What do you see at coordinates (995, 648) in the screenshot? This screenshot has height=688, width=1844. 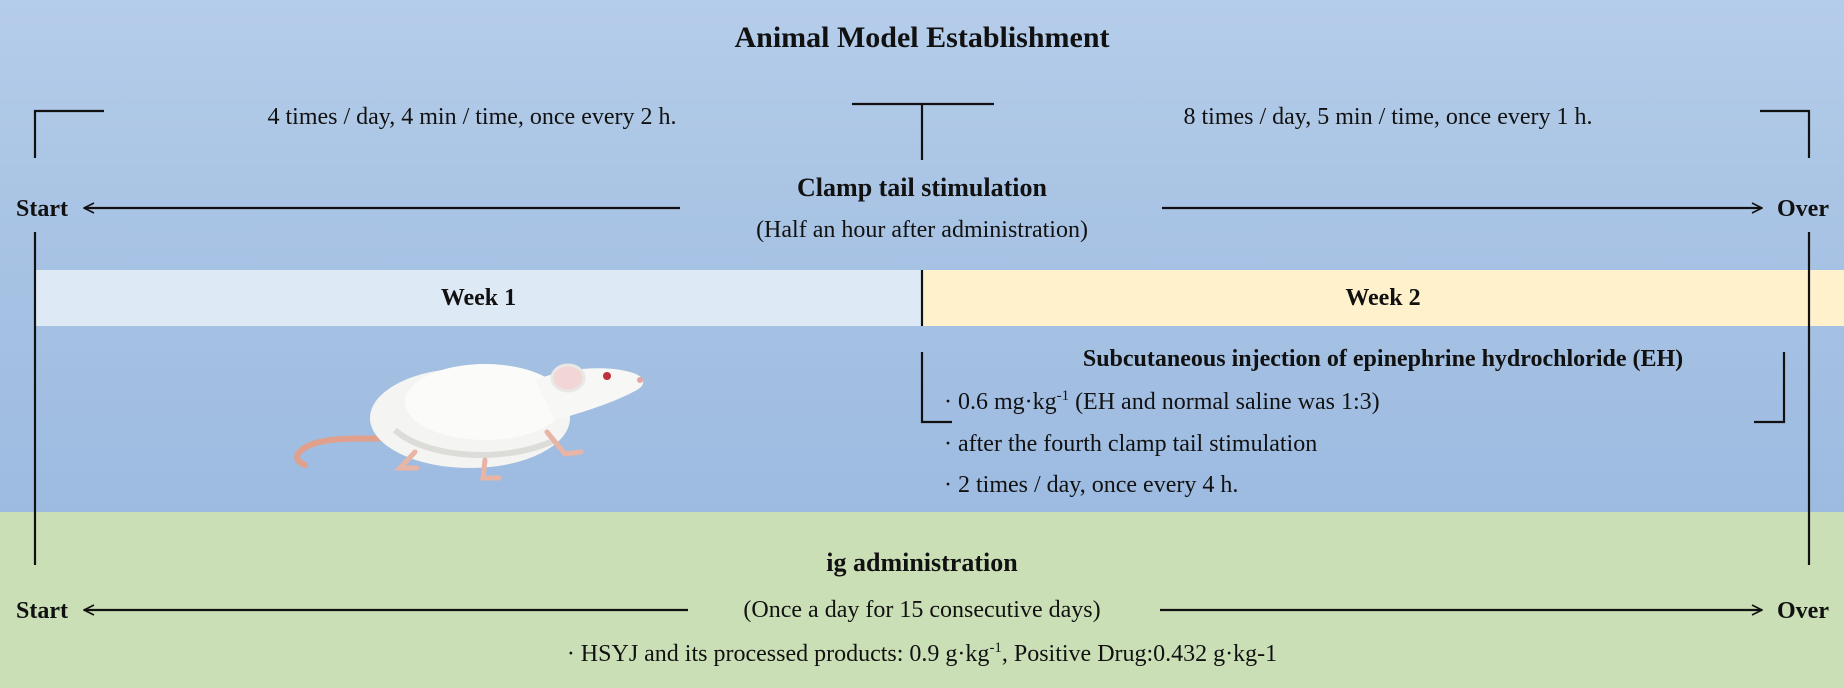 I see `administration-dose-exponent: -1` at bounding box center [995, 648].